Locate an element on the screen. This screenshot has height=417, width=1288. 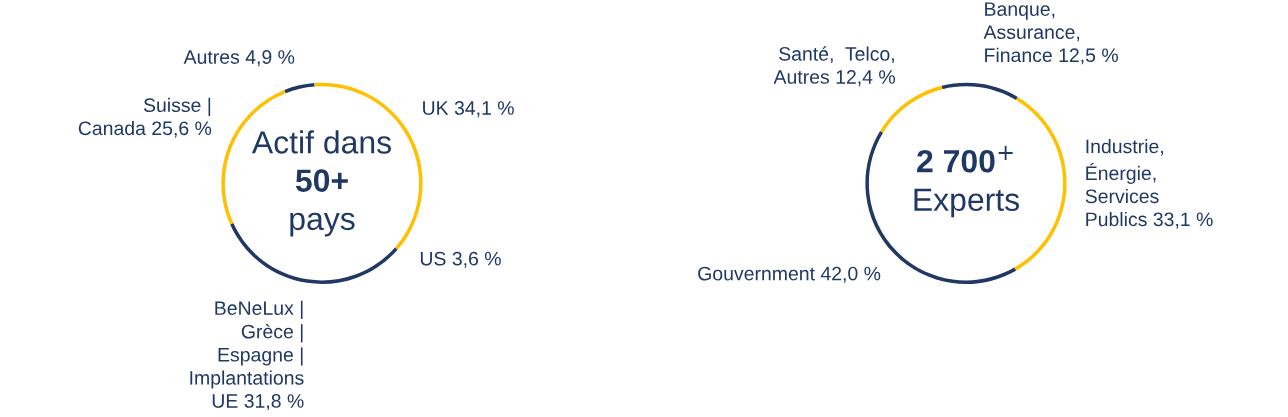
slice-label: Gouvernment 42,0 % is located at coordinates (789, 274).